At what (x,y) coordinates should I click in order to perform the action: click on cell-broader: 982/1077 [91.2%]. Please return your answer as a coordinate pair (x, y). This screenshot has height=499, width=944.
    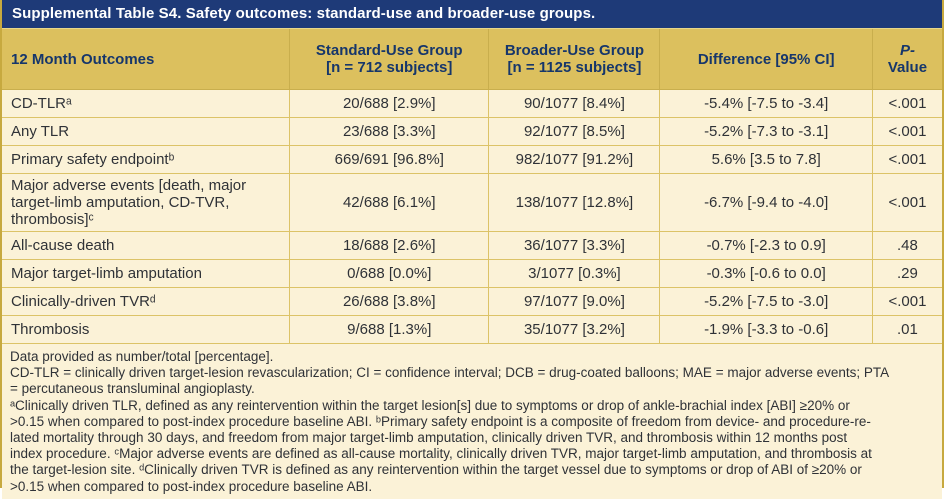
    Looking at the image, I should click on (574, 159).